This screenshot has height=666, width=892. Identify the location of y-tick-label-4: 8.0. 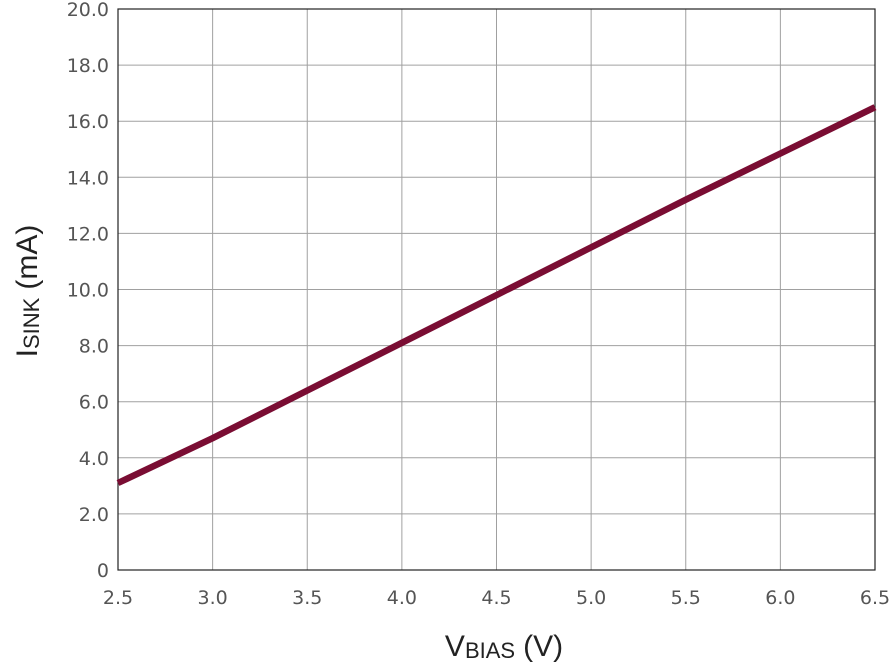
(94, 347).